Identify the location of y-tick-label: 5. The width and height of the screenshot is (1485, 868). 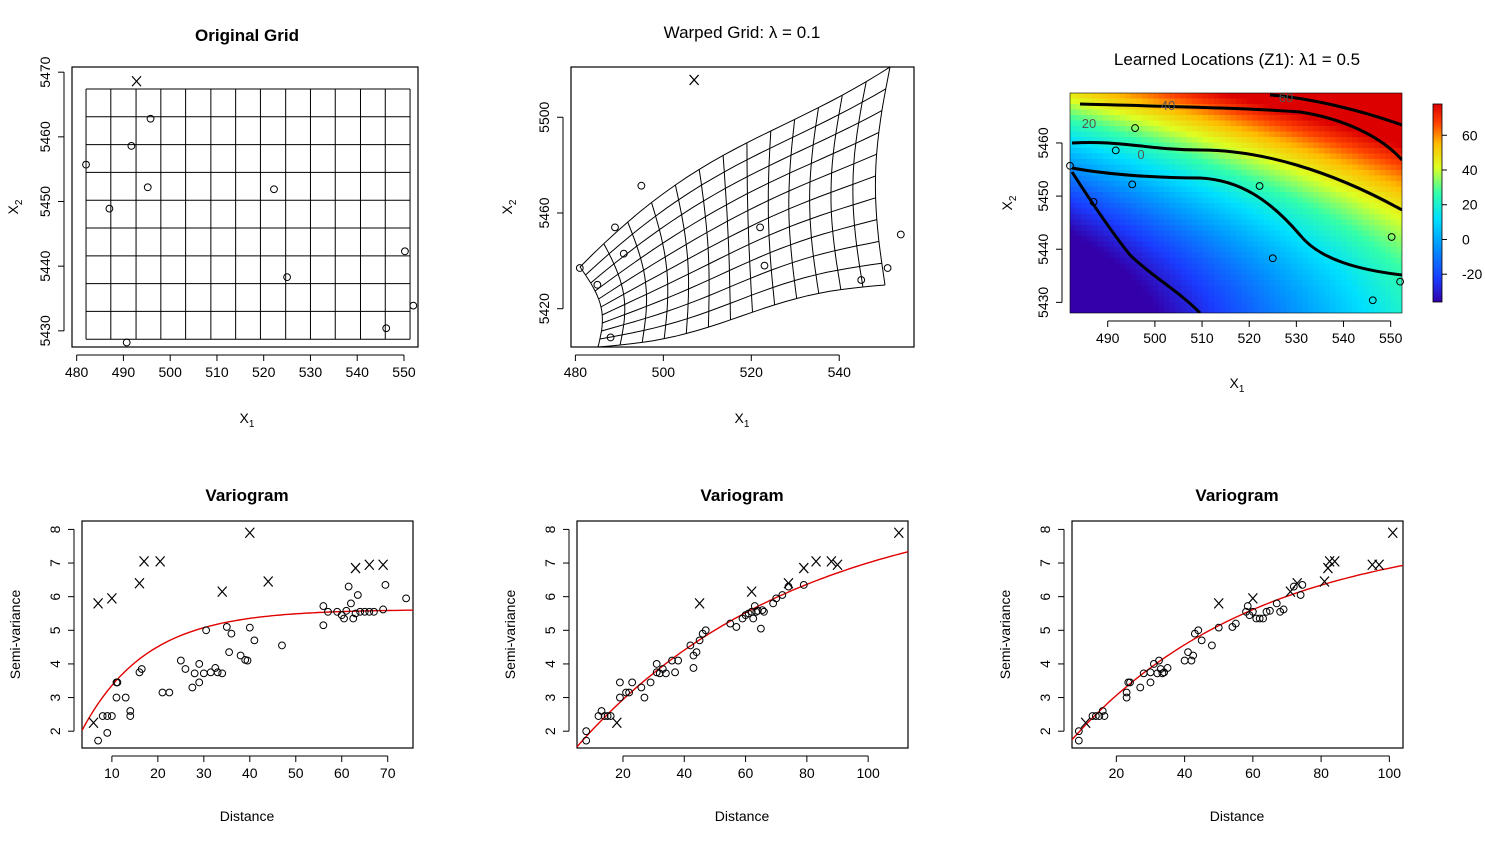
(1045, 630).